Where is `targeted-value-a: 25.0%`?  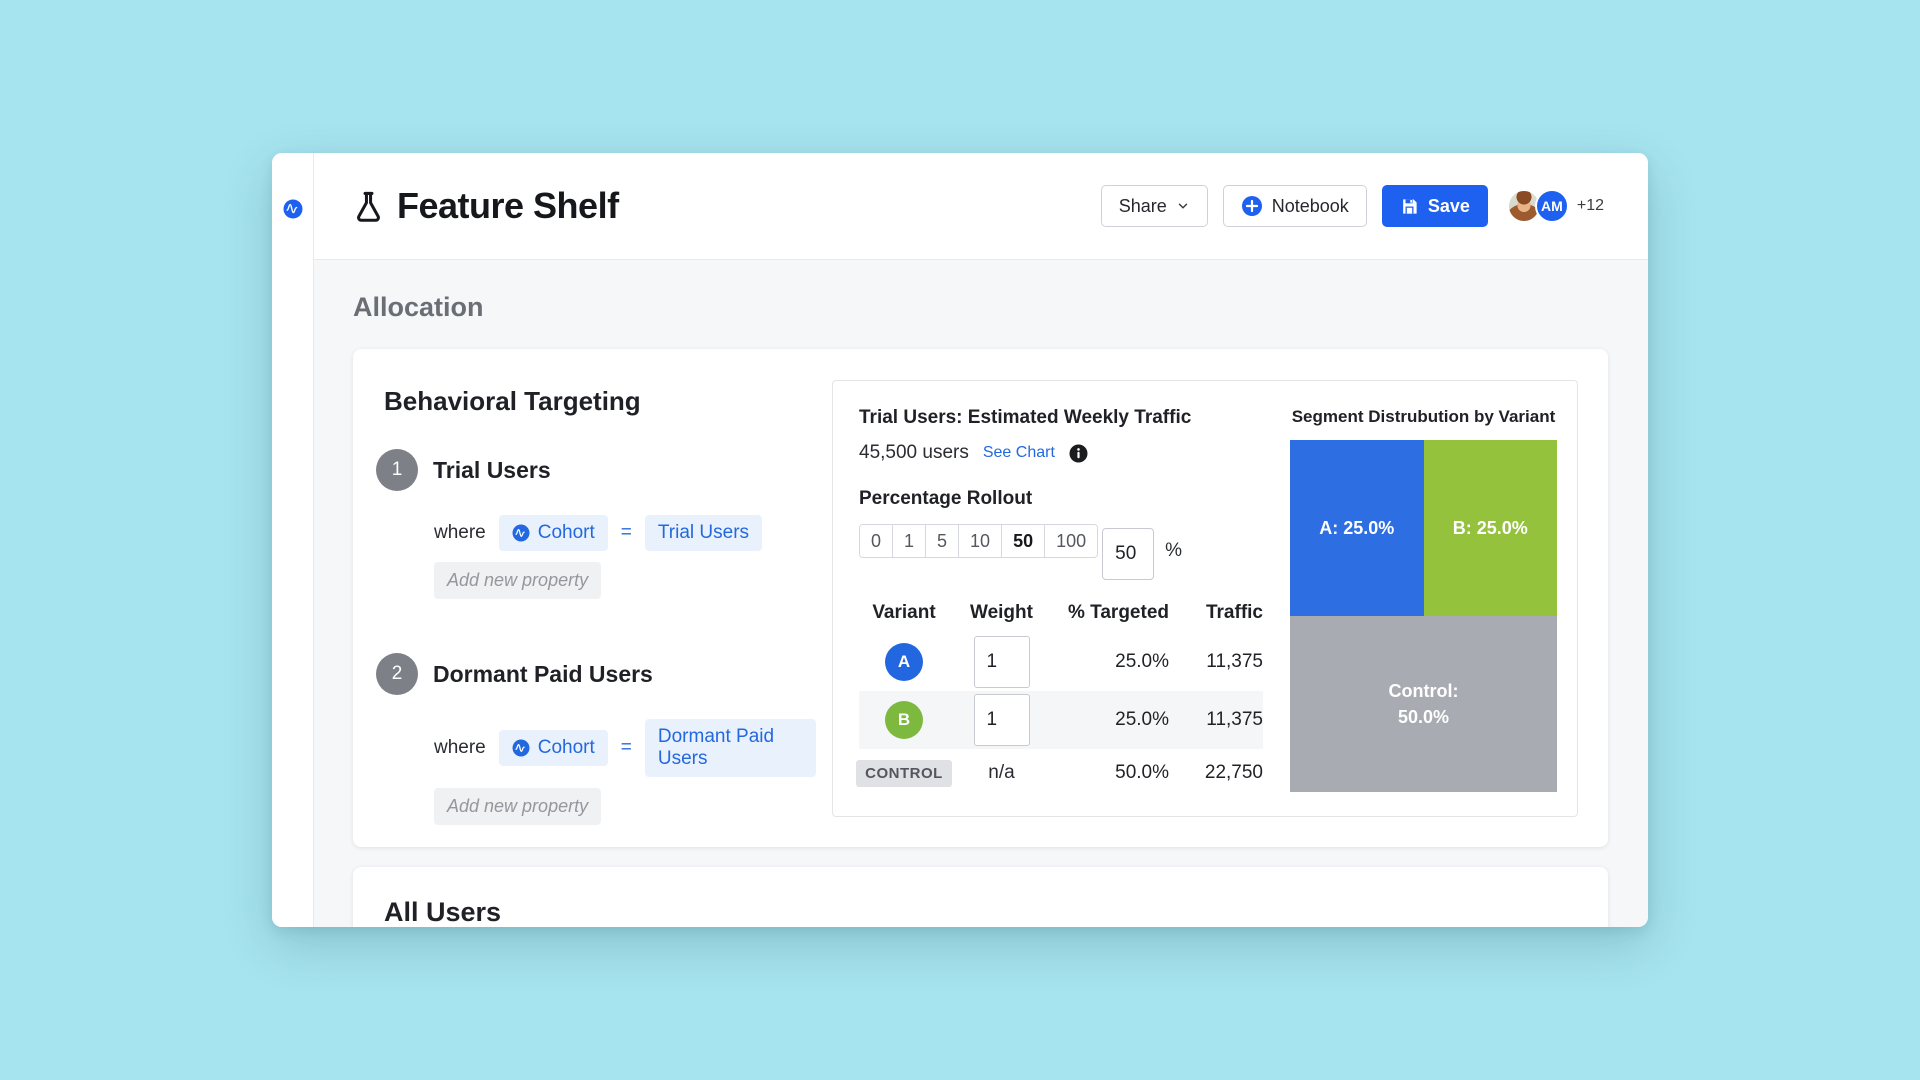
targeted-value-a: 25.0% is located at coordinates (1142, 661).